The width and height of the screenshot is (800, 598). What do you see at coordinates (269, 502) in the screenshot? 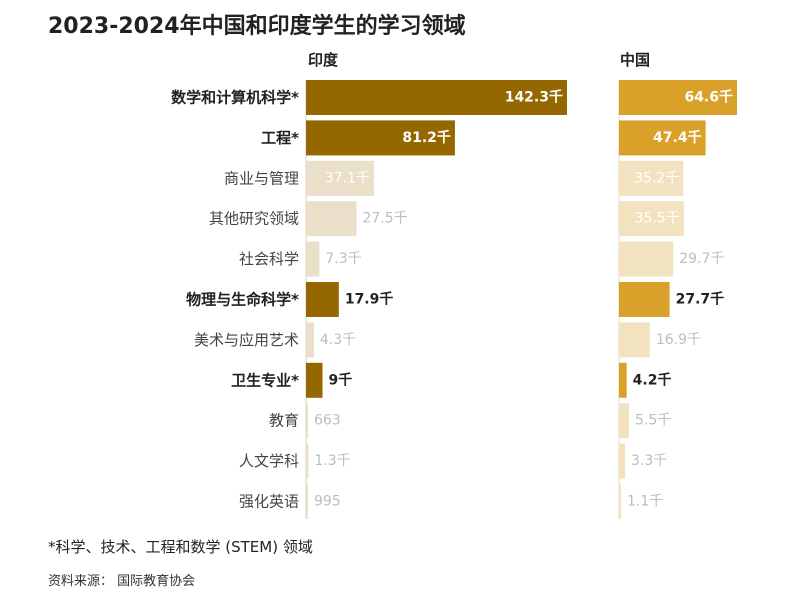
I see `category-label: 强化英语` at bounding box center [269, 502].